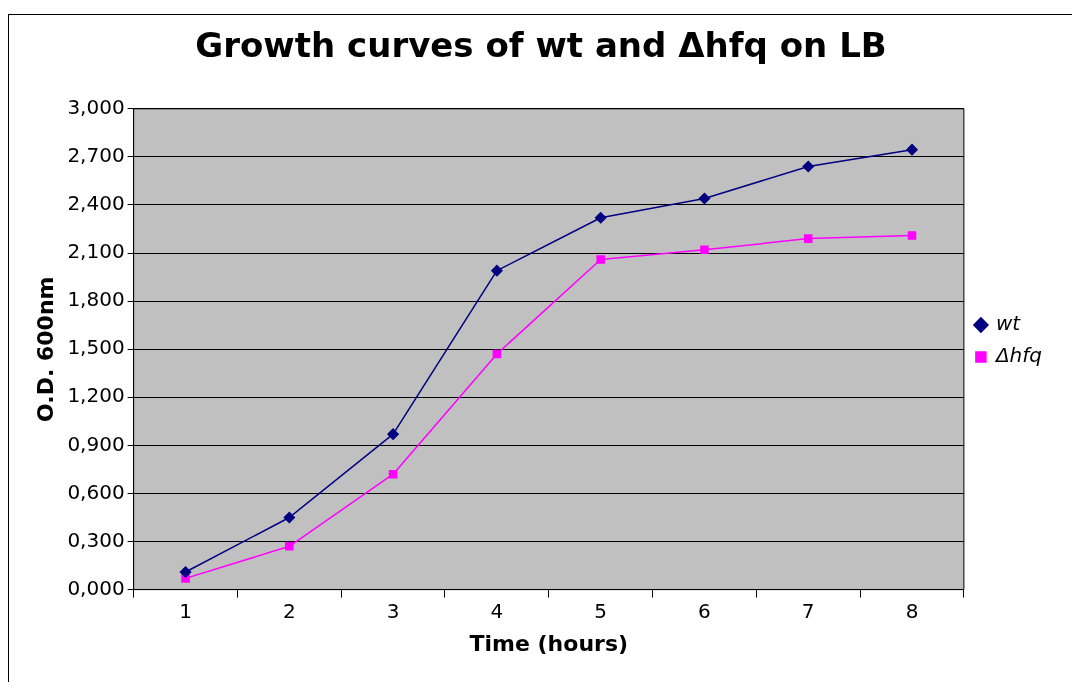 This screenshot has width=1072, height=682. I want to click on y-tick-label: 1,200, so click(96, 395).